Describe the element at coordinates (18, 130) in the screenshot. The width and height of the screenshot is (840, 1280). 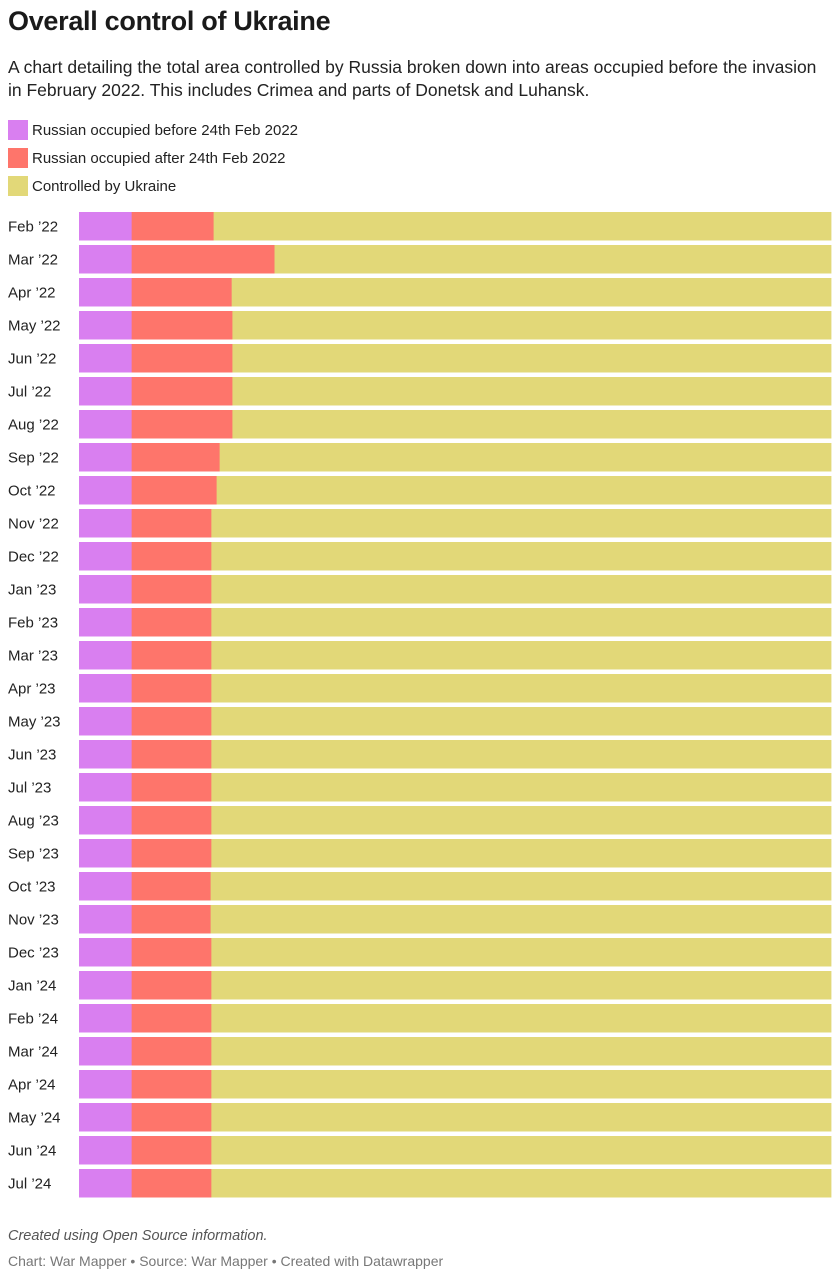
I see `legend-swatch-before` at that location.